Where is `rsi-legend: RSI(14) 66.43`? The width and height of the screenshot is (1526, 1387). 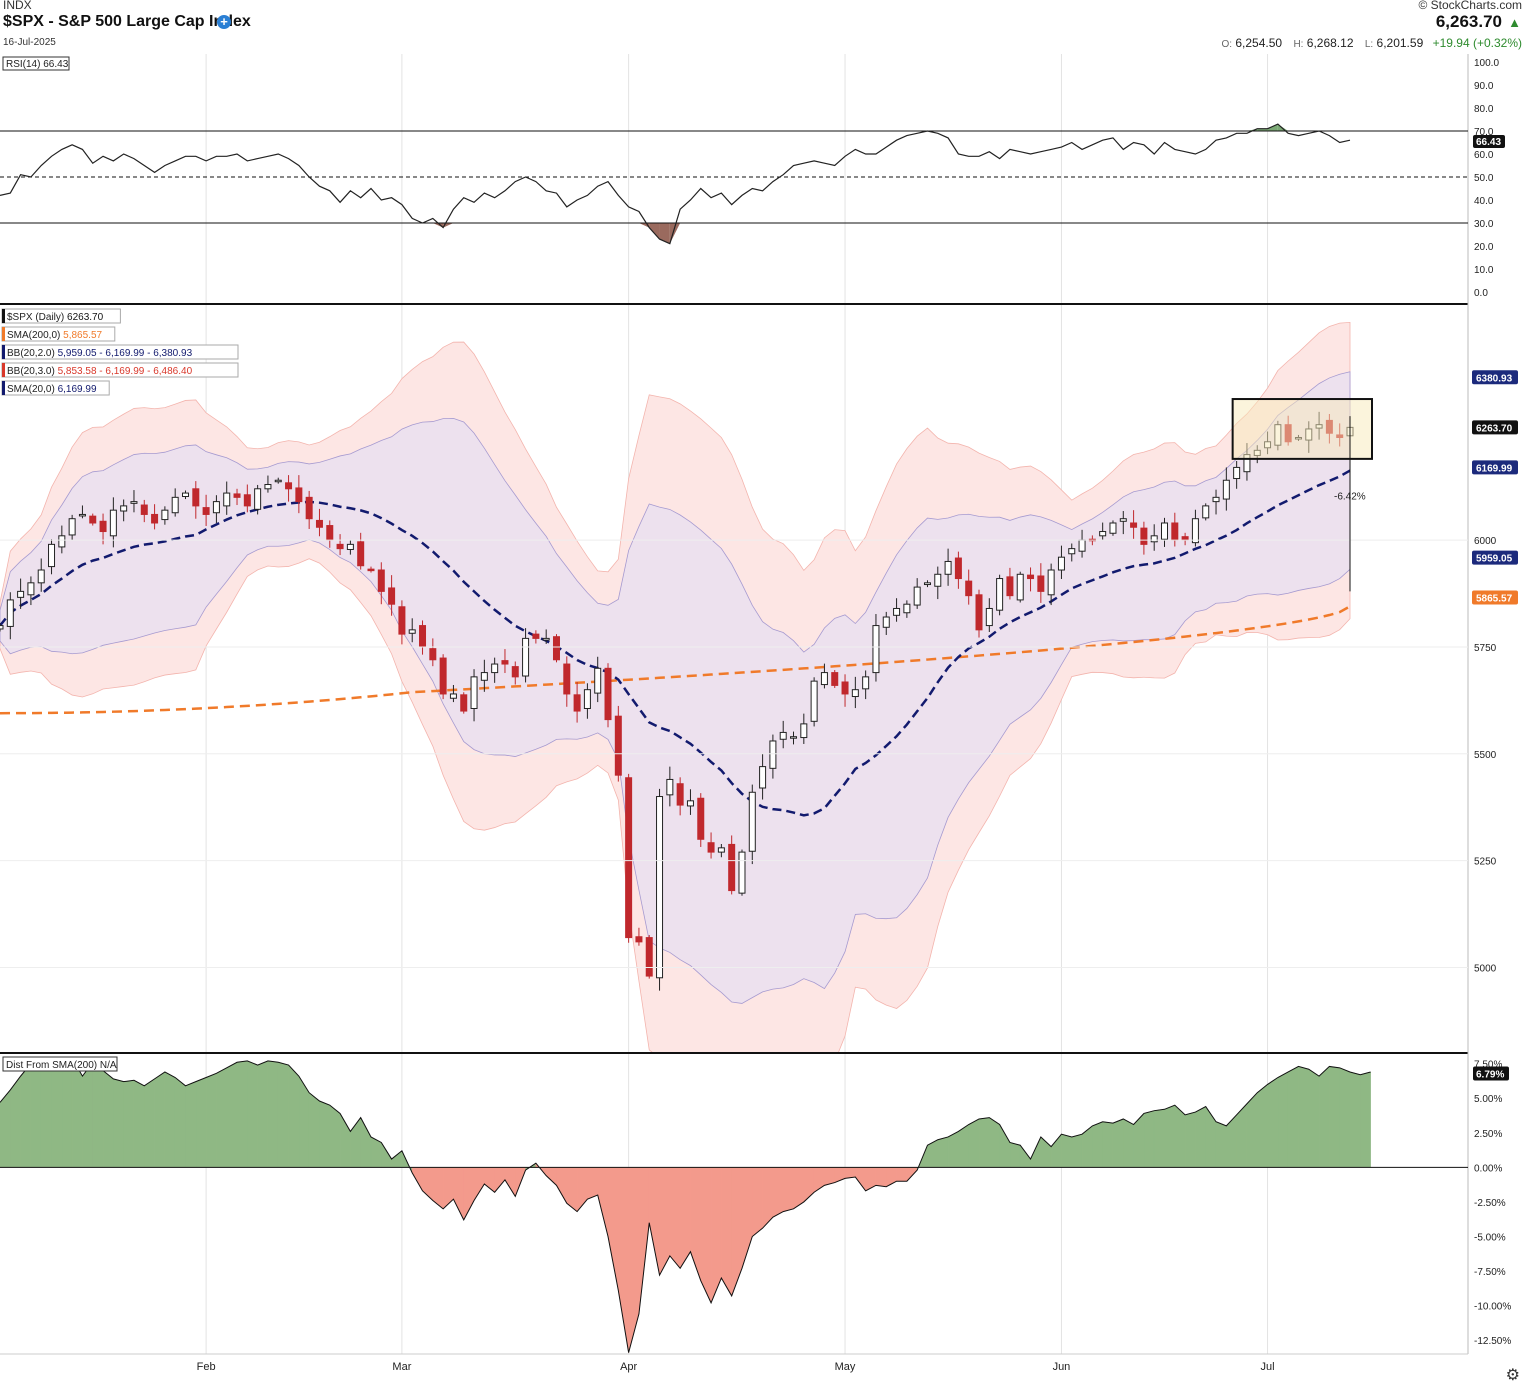
rsi-legend: RSI(14) 66.43 is located at coordinates (37, 64).